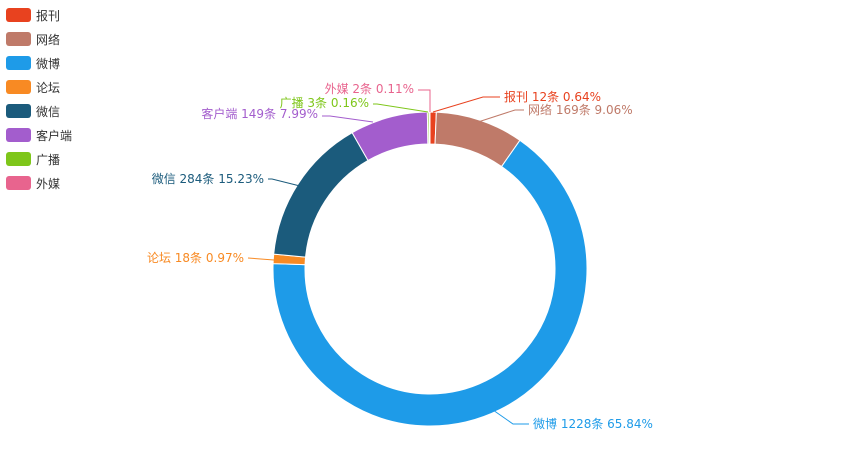  Describe the element at coordinates (208, 179) in the screenshot. I see `slice-label-微信: 微信 284条 15.23%` at that location.